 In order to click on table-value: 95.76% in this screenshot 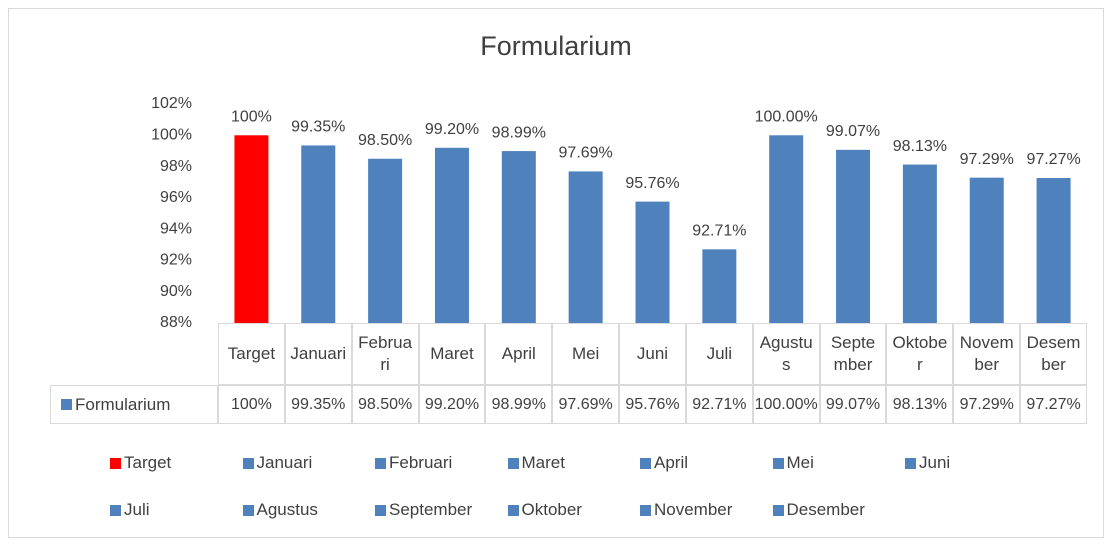, I will do `click(652, 404)`.